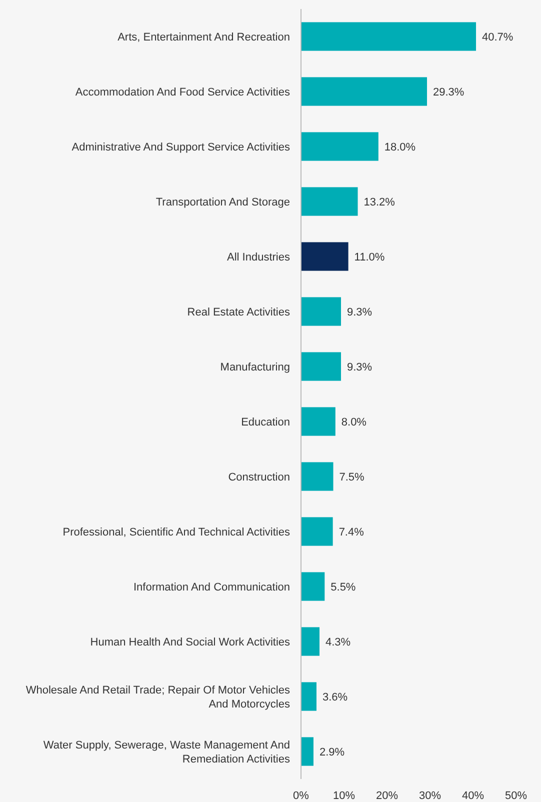 The image size is (541, 802). I want to click on y-tick-label: Human Health And Social Work Activities, so click(190, 642).